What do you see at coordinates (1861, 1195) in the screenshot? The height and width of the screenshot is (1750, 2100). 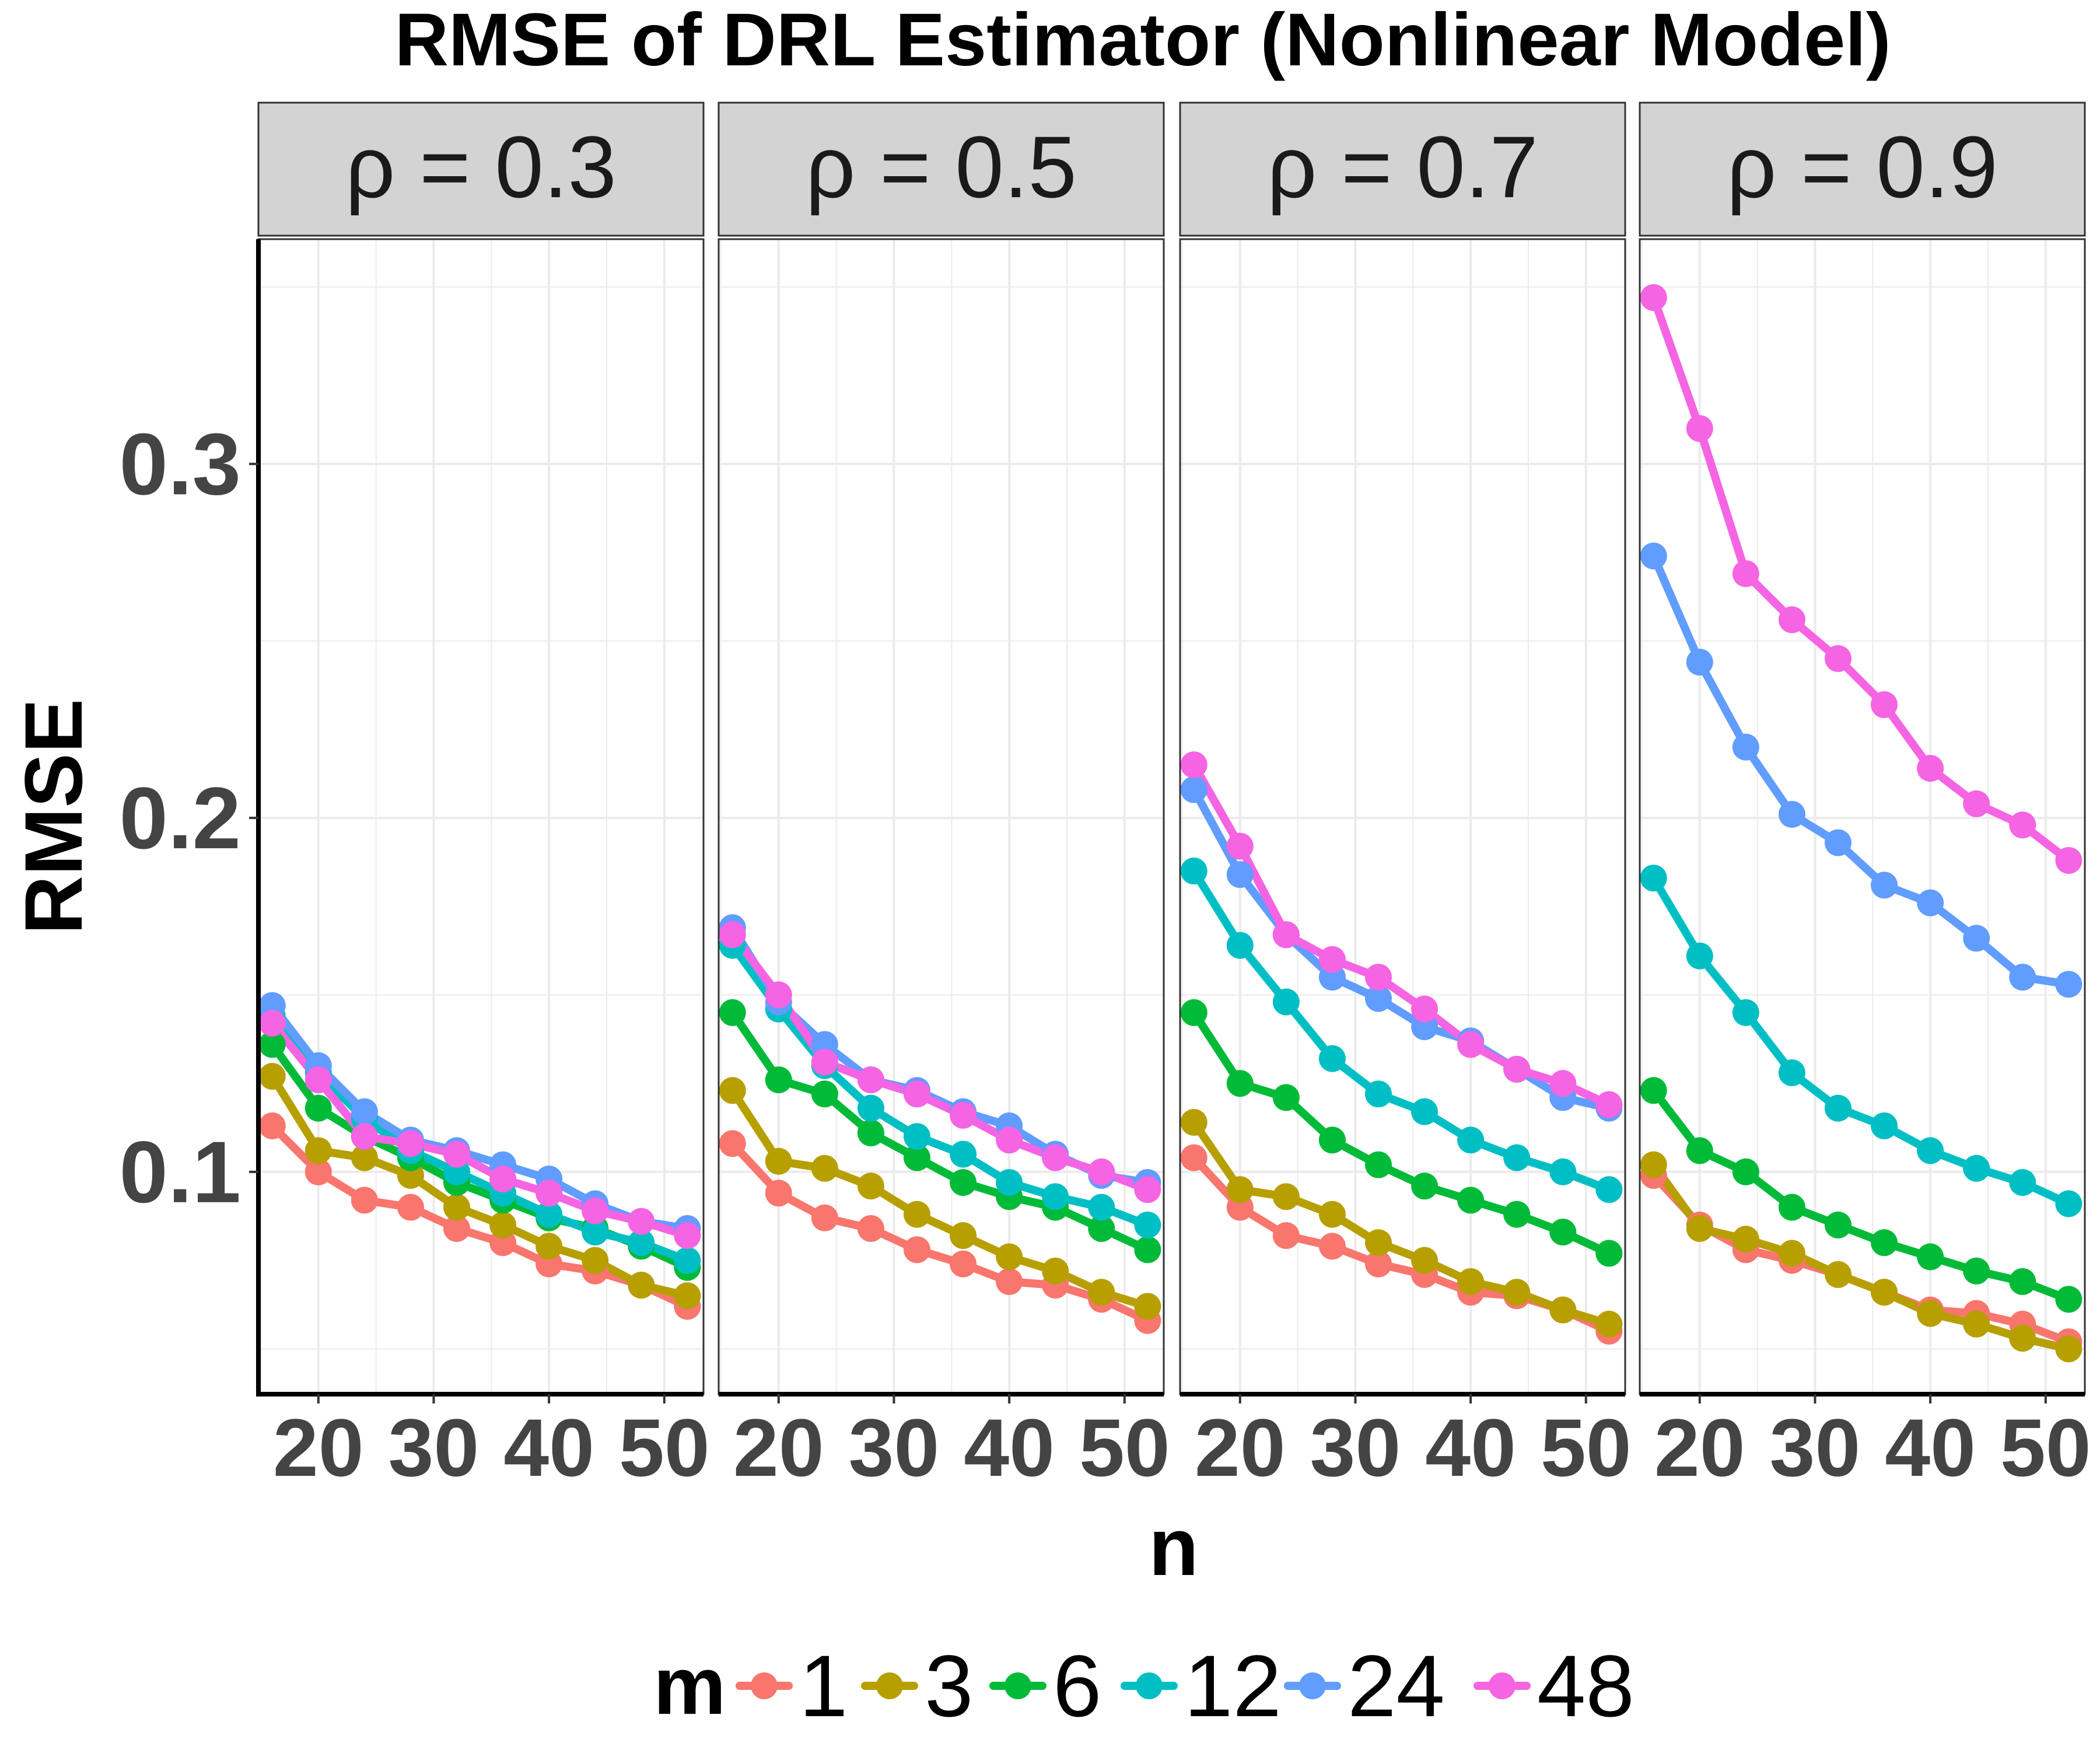 I see `series-line-m6` at bounding box center [1861, 1195].